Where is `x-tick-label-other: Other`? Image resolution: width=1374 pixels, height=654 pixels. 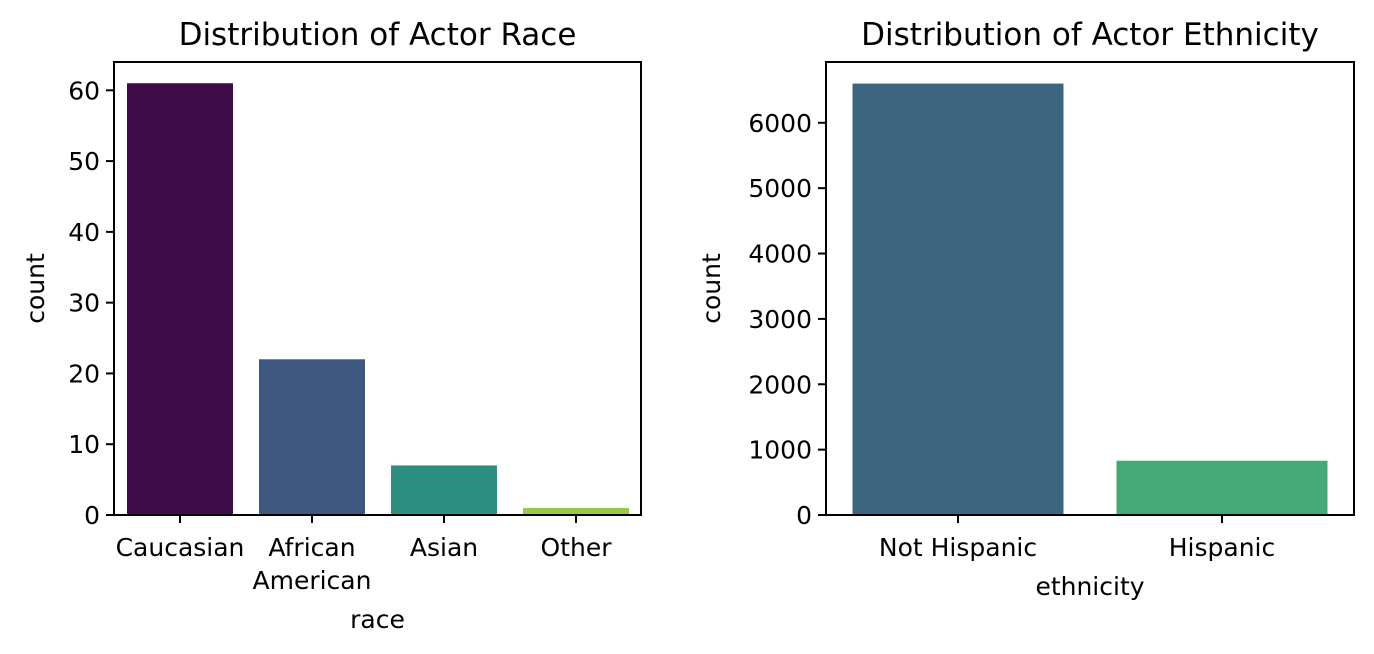 x-tick-label-other: Other is located at coordinates (577, 547).